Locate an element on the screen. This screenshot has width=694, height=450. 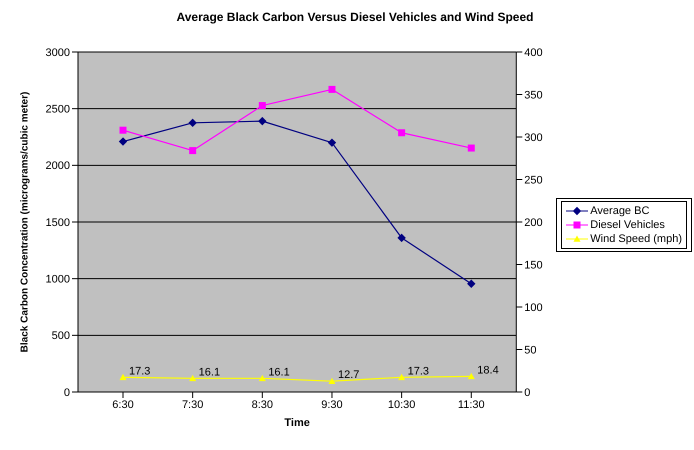
y2-tick-label: 0 is located at coordinates (527, 392).